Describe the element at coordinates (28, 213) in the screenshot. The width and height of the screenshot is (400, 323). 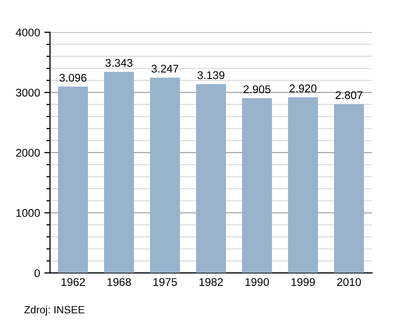
I see `y-tick-label: 1000` at that location.